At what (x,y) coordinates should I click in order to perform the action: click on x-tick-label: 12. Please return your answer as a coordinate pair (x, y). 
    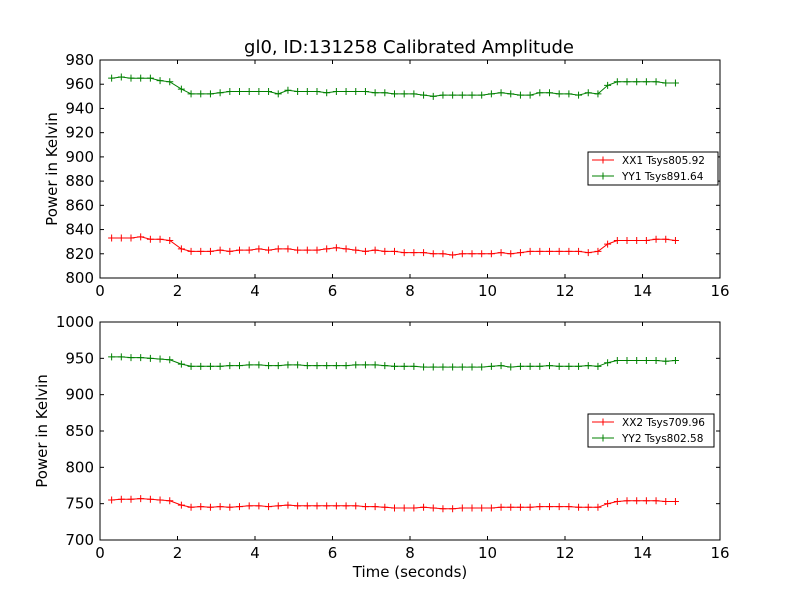
    Looking at the image, I should click on (564, 553).